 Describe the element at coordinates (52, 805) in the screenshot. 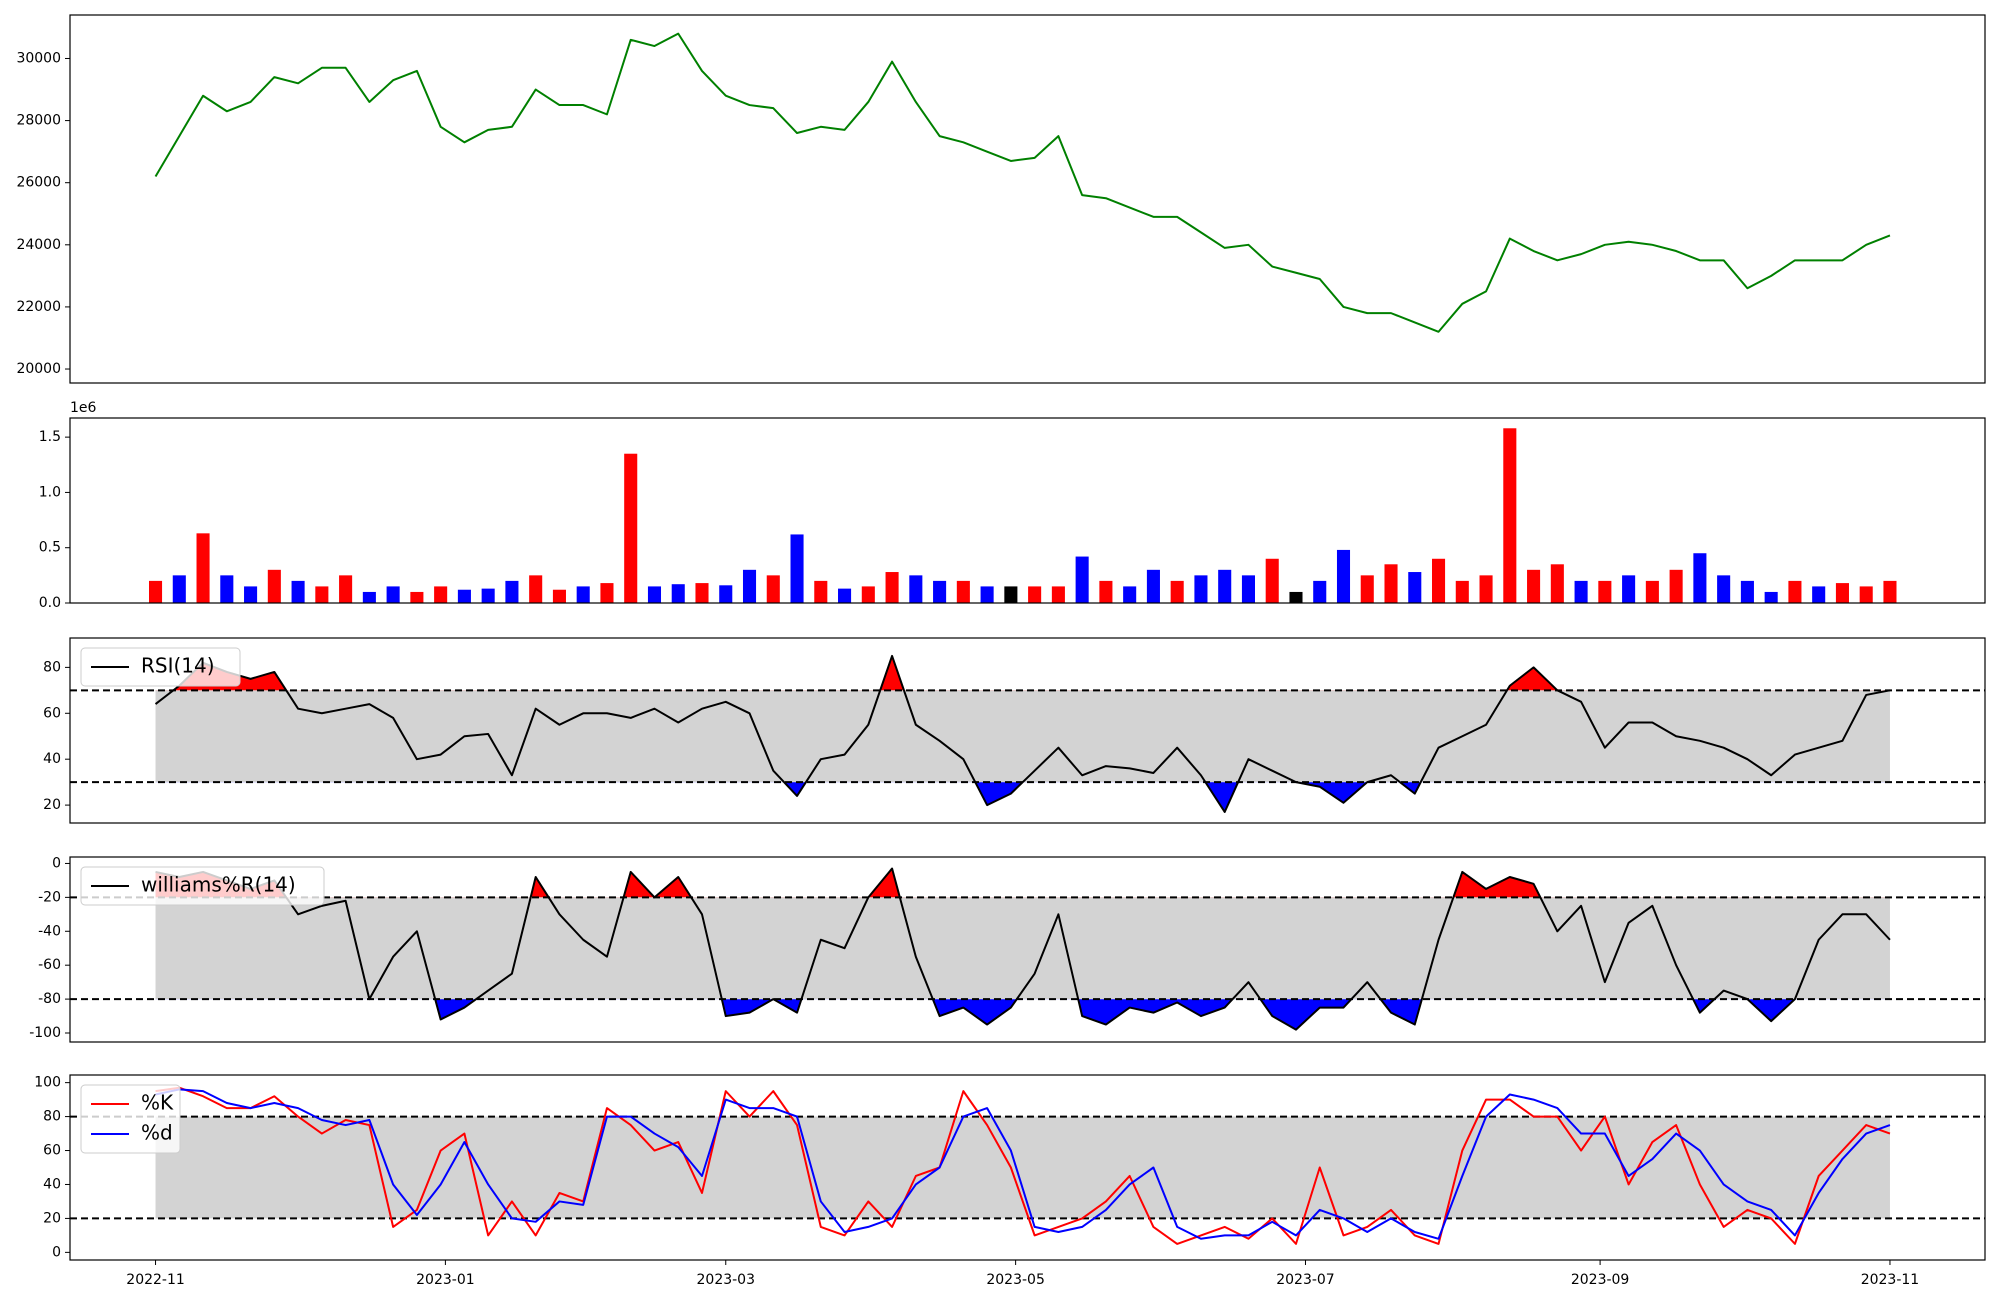

I see `y-tick-label: 20` at that location.